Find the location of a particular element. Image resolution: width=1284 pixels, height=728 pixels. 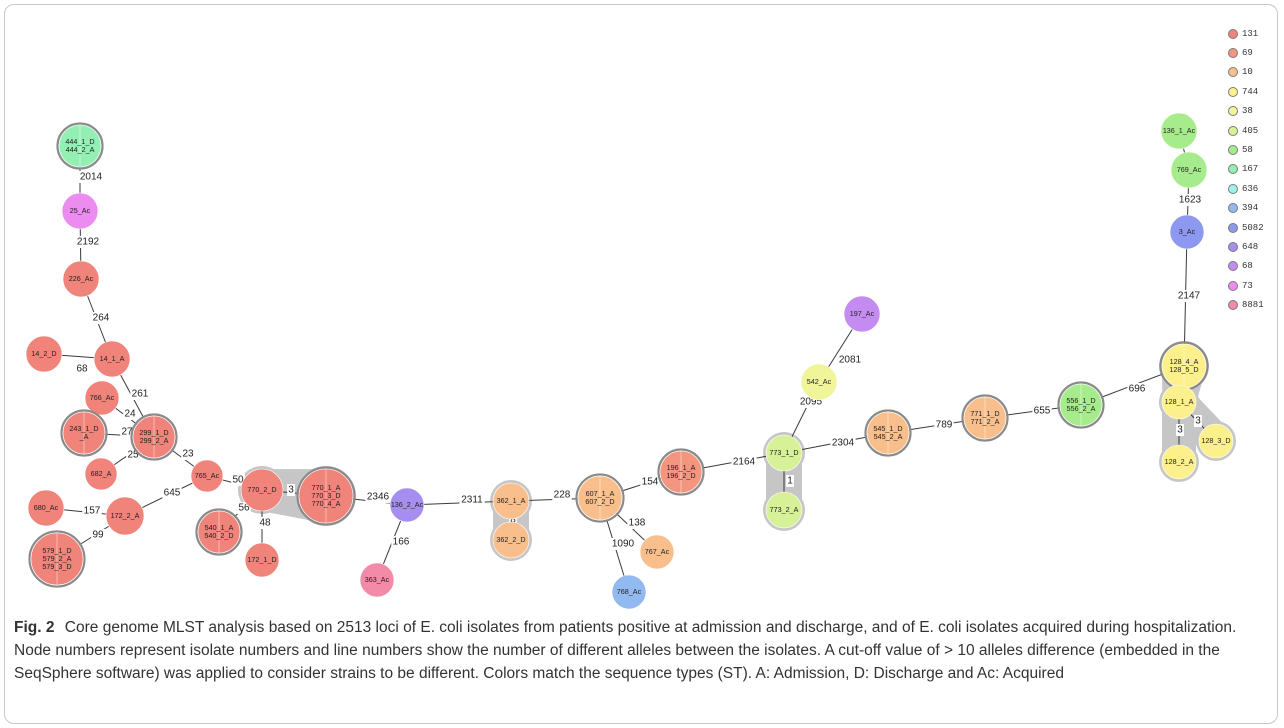

legend-label: 394 is located at coordinates (1250, 208).